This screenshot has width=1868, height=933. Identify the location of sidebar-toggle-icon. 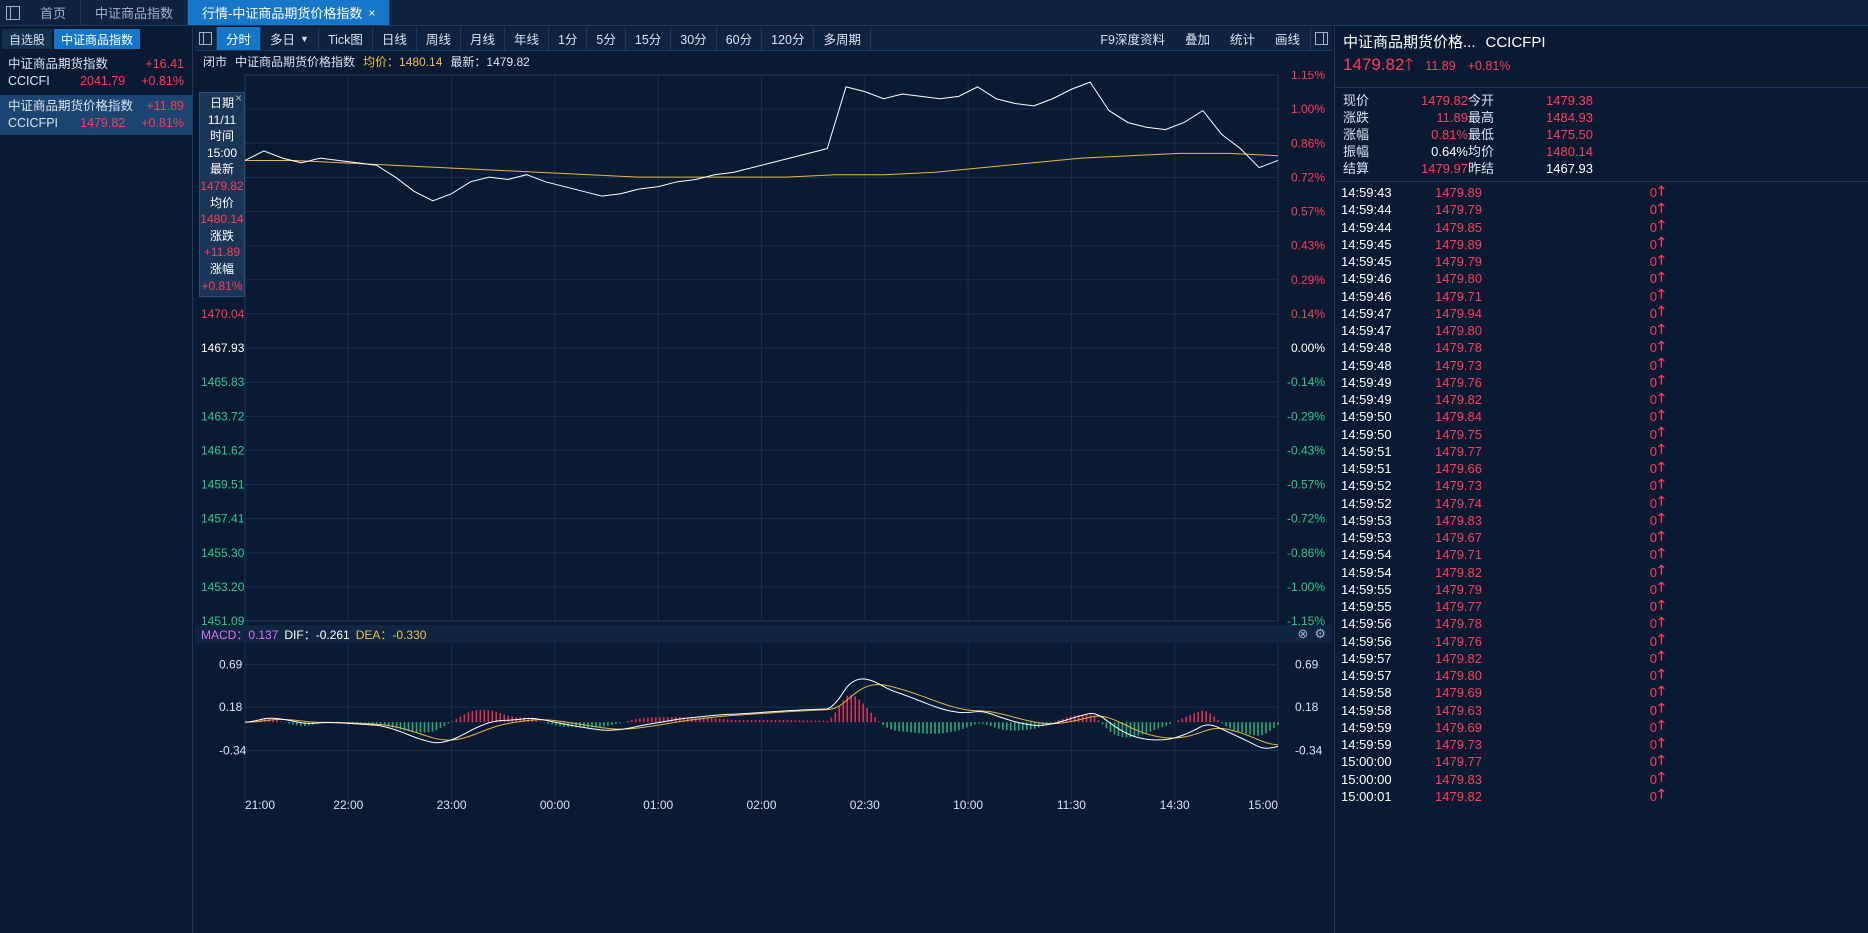
(13, 12).